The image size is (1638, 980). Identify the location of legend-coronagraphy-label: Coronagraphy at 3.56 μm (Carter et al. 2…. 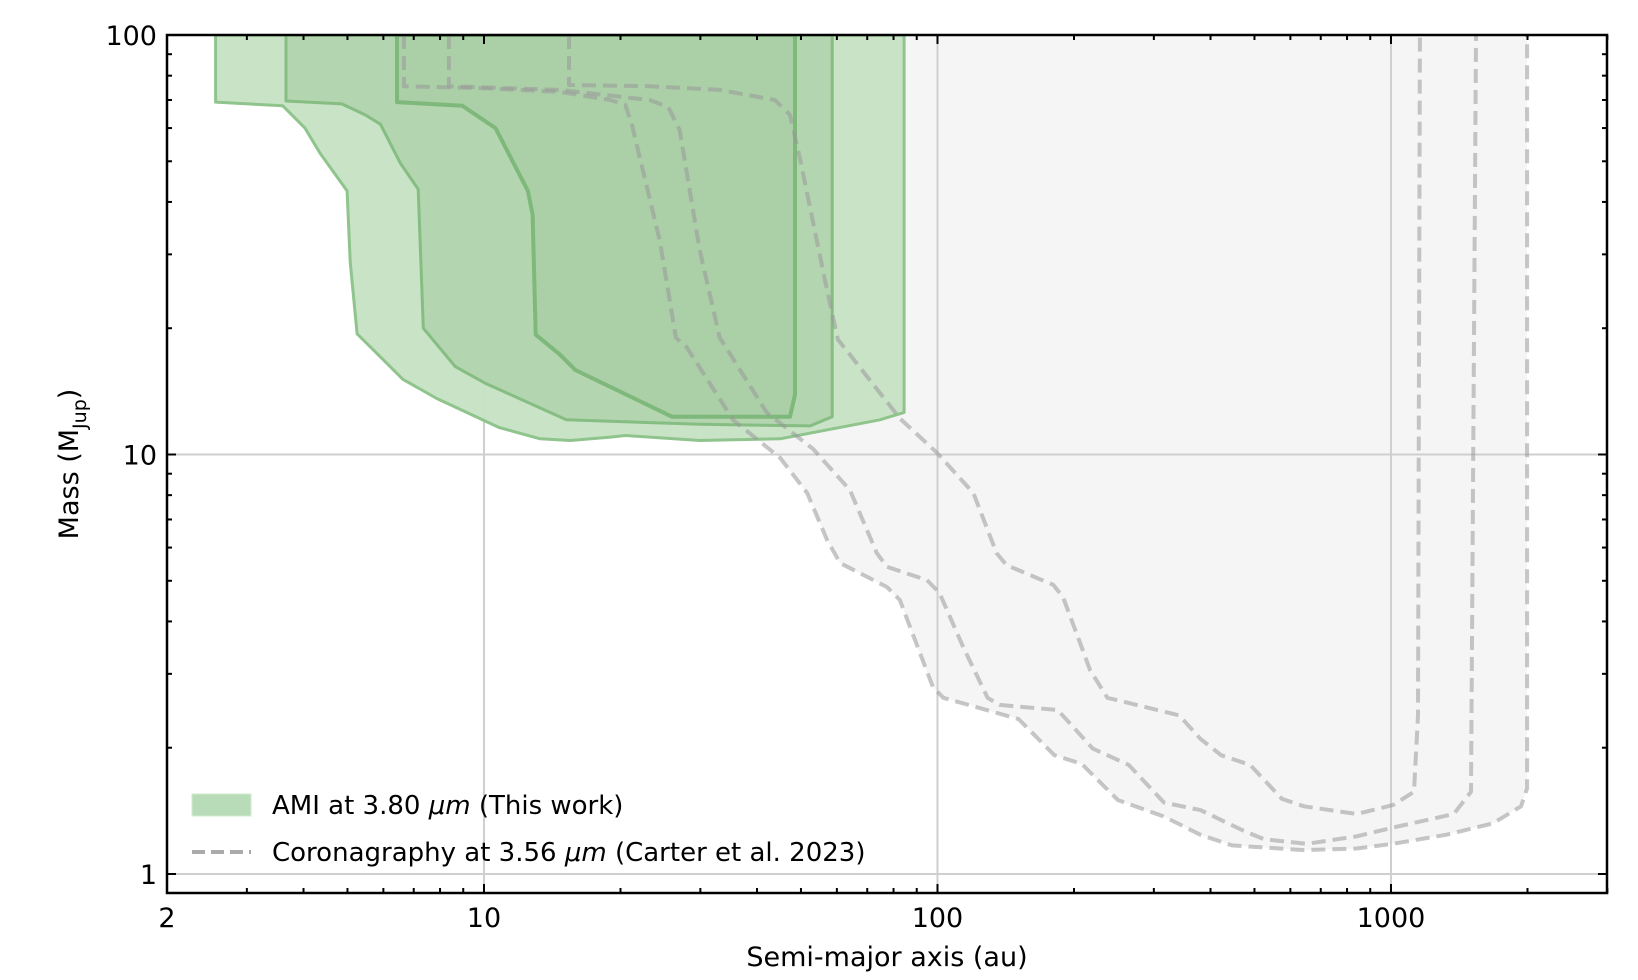
(568, 853).